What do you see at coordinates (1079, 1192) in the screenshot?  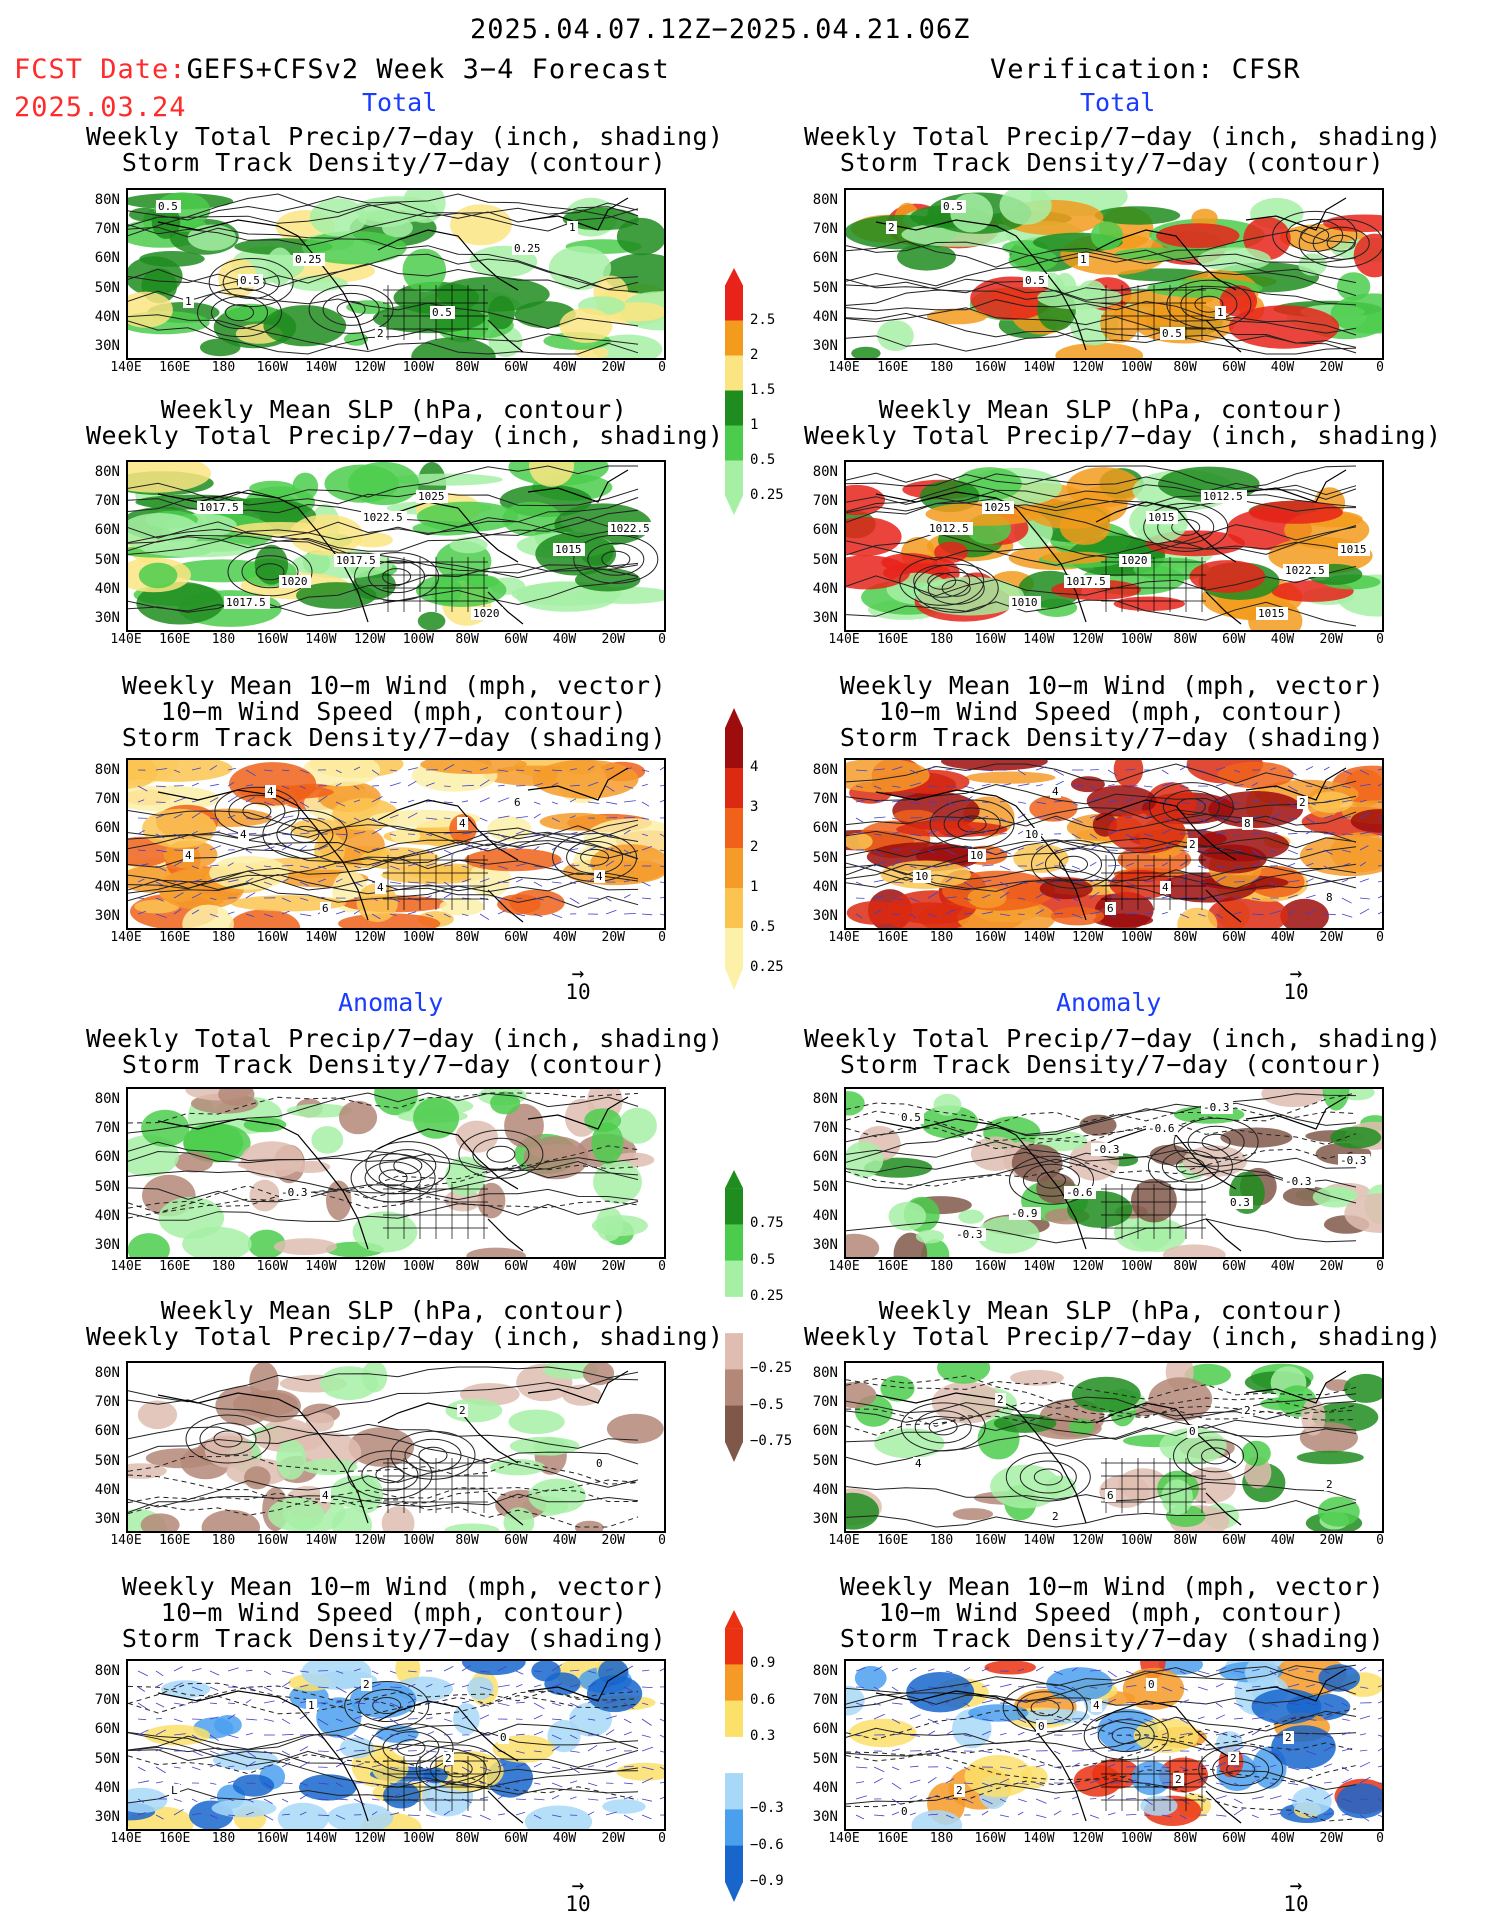 I see `contour-label: -0.6` at bounding box center [1079, 1192].